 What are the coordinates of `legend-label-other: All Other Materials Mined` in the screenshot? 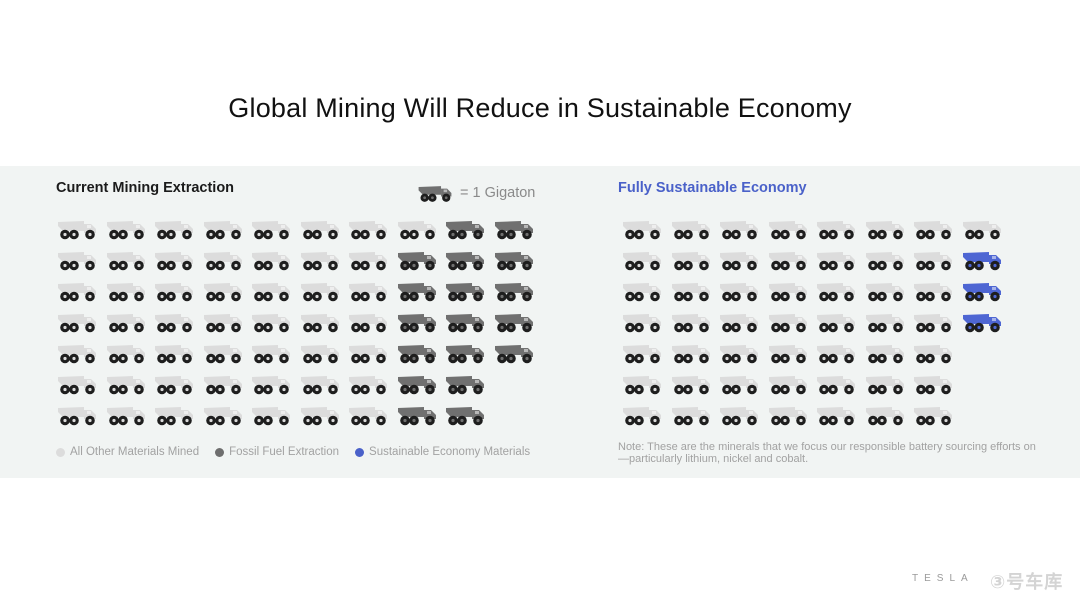 It's located at (135, 452).